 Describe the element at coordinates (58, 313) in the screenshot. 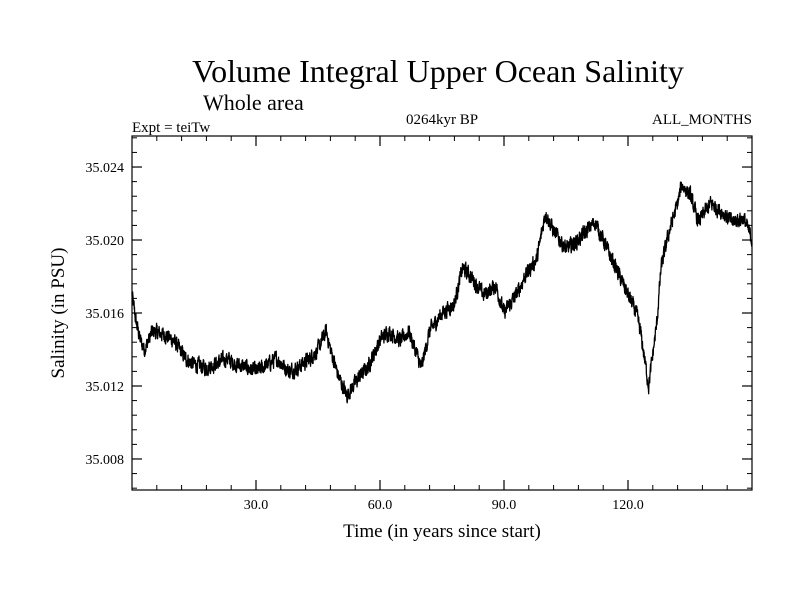

I see `y-axis-label: Salinity (in PSU)` at that location.